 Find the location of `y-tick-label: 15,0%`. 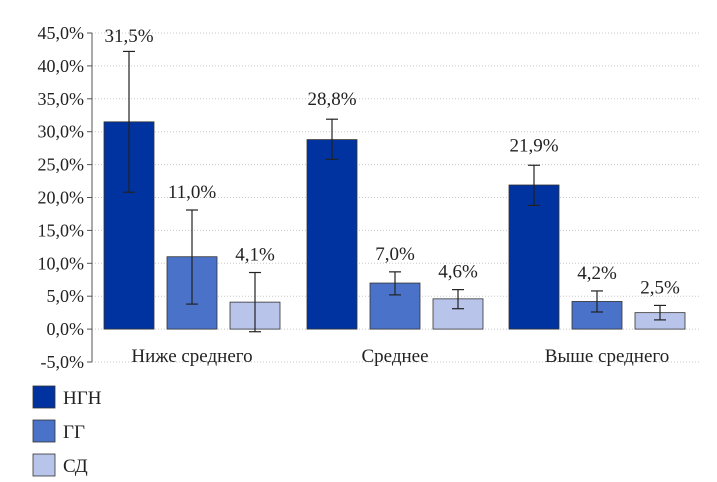

y-tick-label: 15,0% is located at coordinates (61, 230).